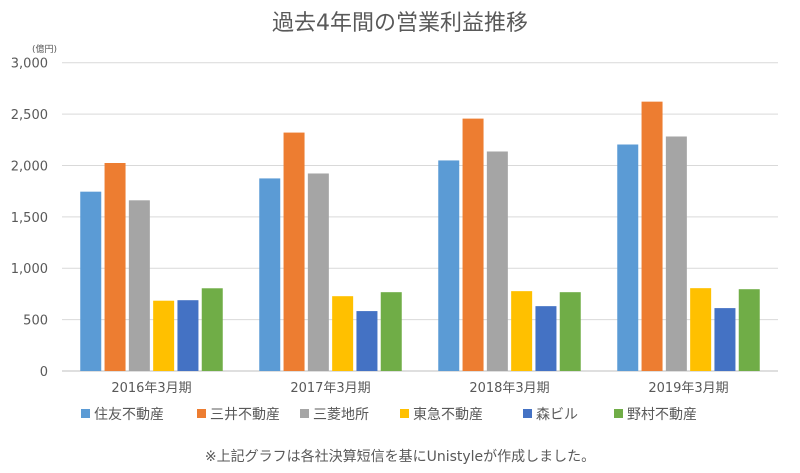  I want to click on legend-label: 東急不動産, so click(448, 415).